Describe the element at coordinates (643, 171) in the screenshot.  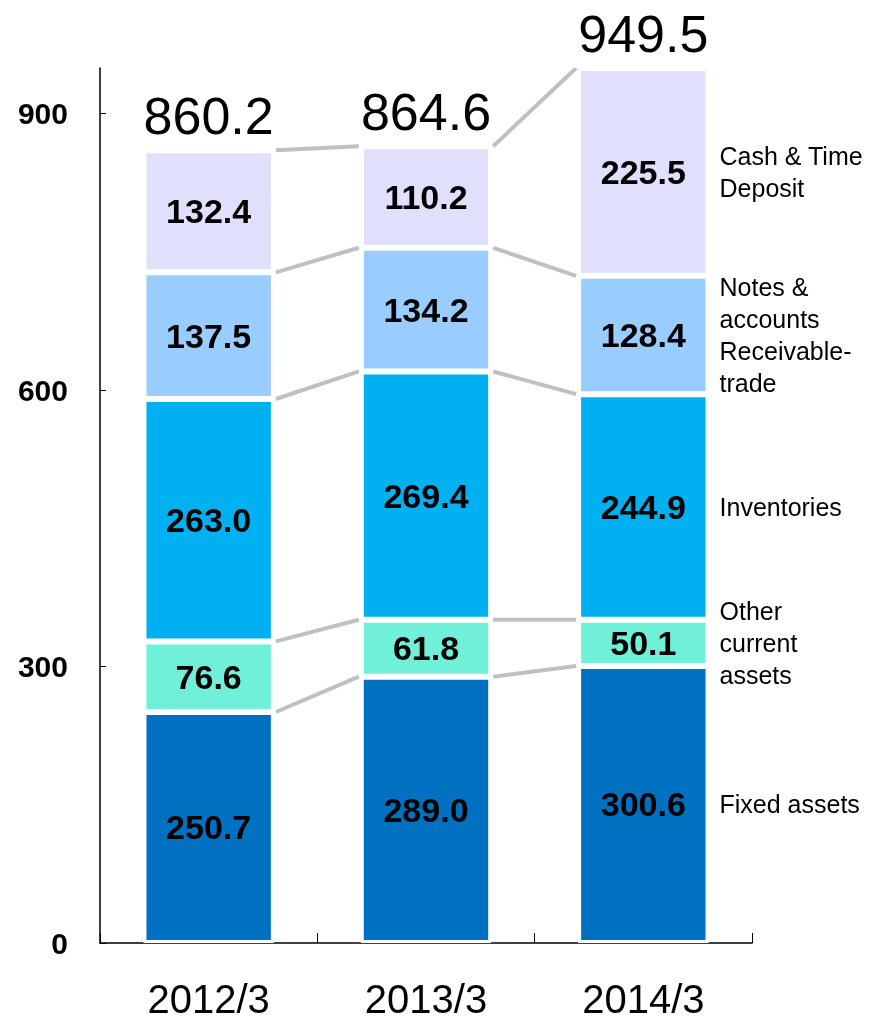
I see `data-label: 225.5` at that location.